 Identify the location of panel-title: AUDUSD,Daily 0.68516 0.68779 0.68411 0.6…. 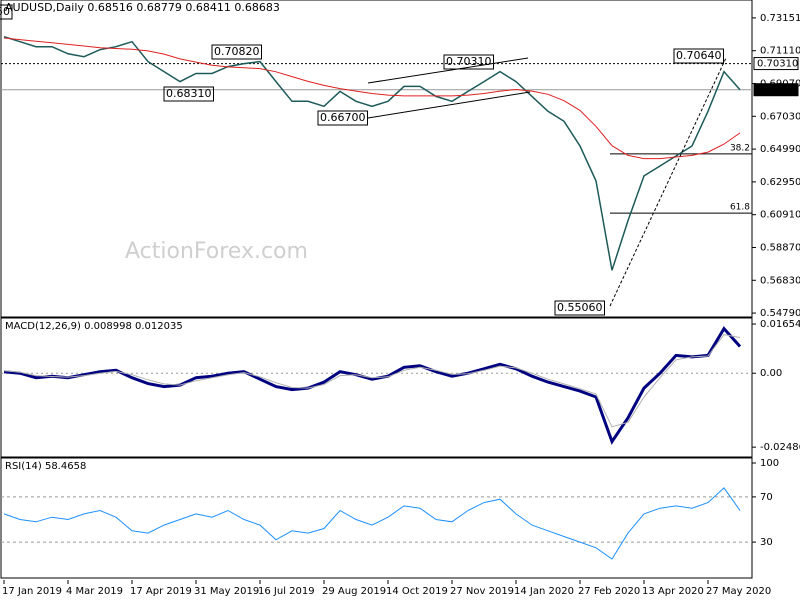
(142, 7).